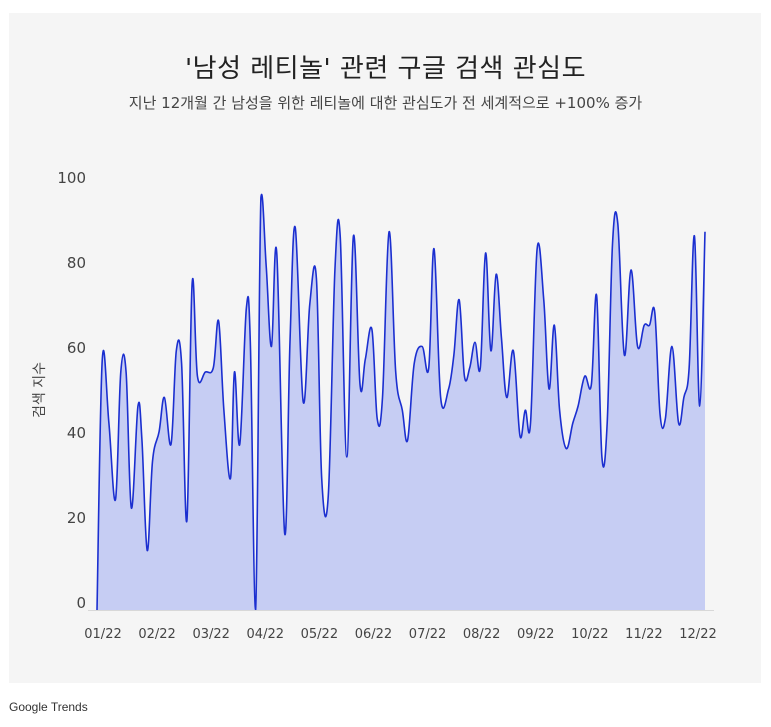  Describe the element at coordinates (319, 634) in the screenshot. I see `x-tick-label: 05/22` at that location.